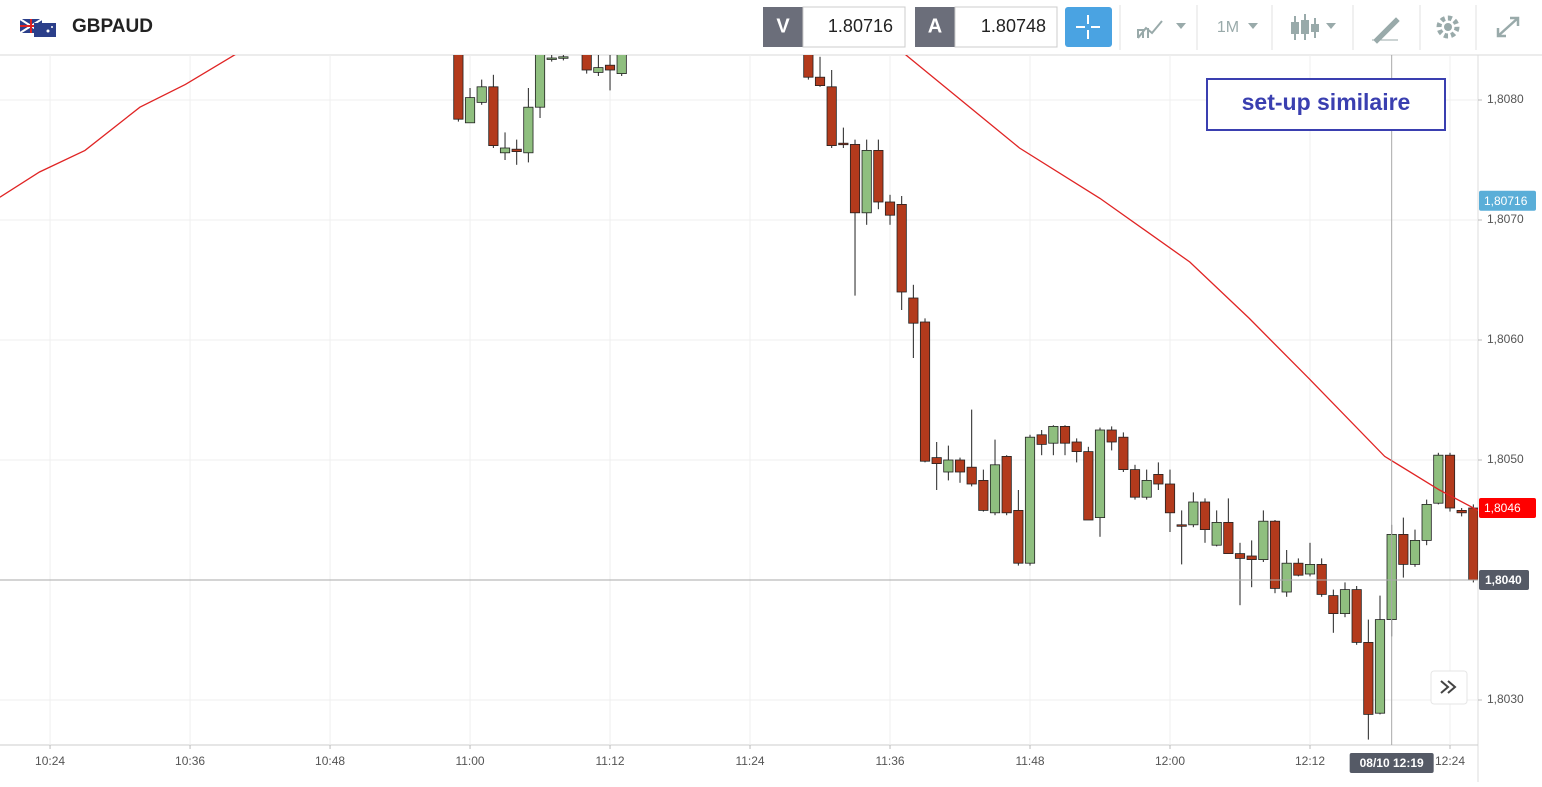 This screenshot has height=787, width=1542. I want to click on settings, so click(1448, 27).